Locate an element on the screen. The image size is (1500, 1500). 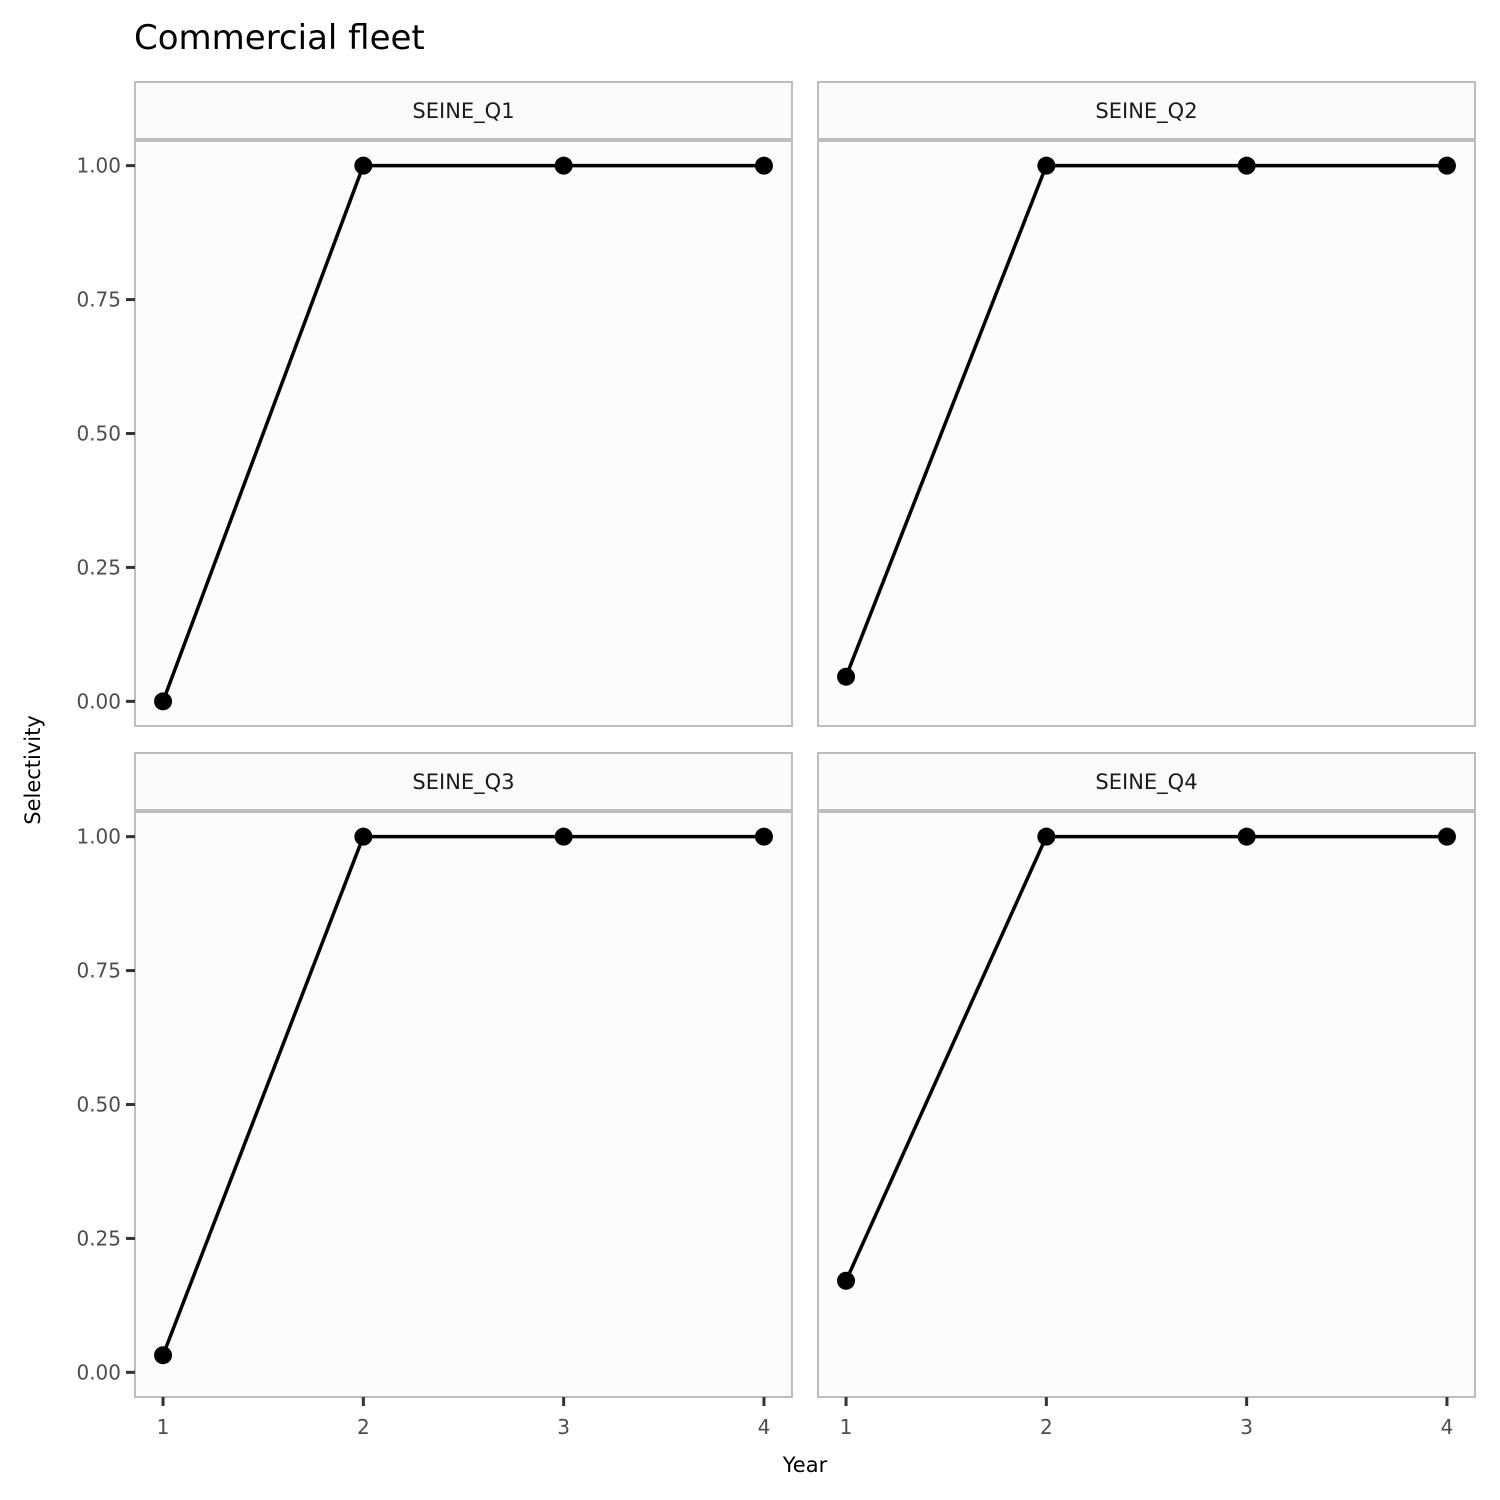
y-axis-label: Selectivity is located at coordinates (33, 770).